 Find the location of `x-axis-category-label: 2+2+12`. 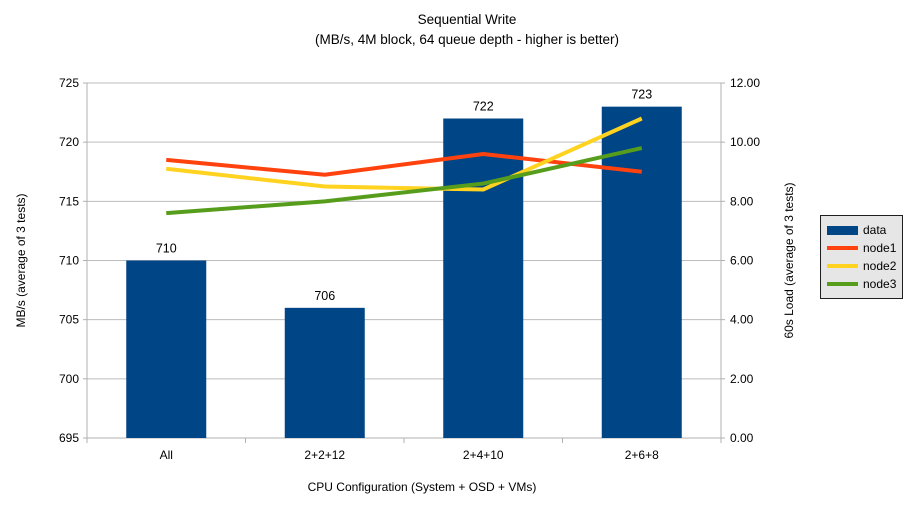

x-axis-category-label: 2+2+12 is located at coordinates (324, 455).